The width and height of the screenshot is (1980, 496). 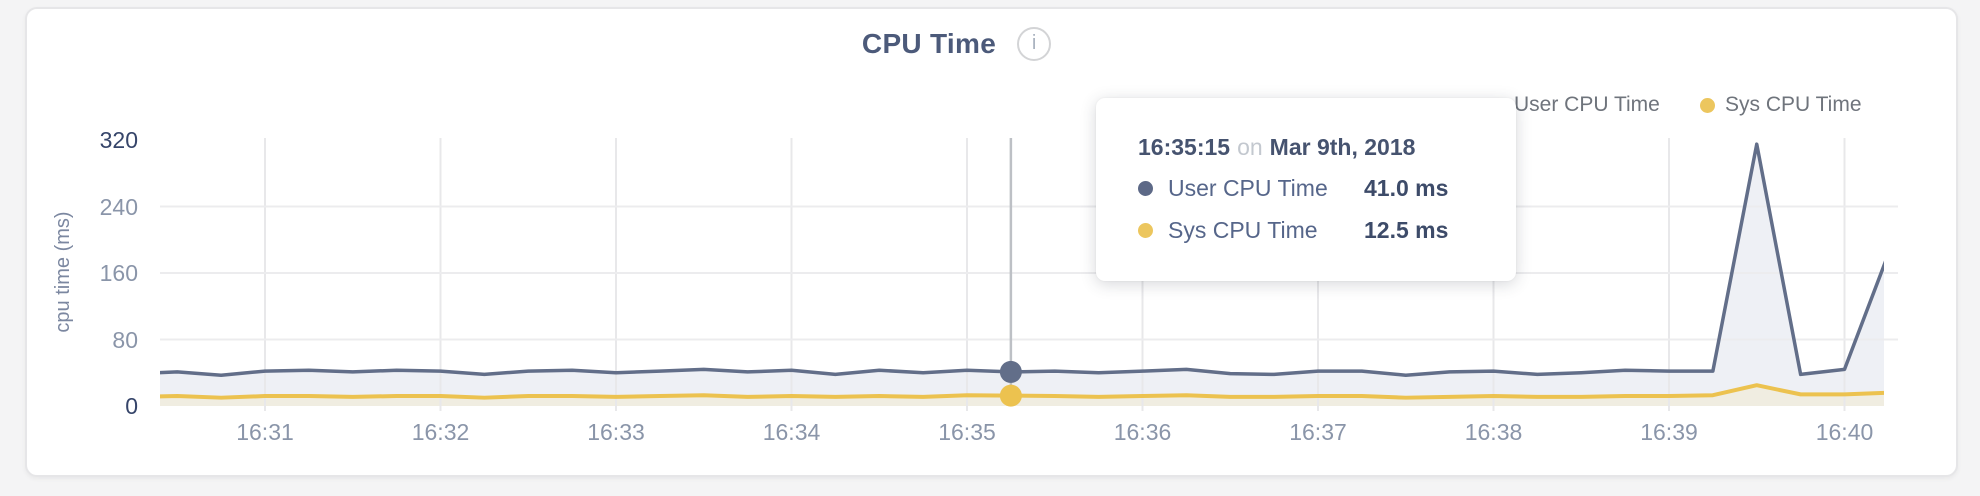 What do you see at coordinates (131, 406) in the screenshot?
I see `y-tick-label: 0` at bounding box center [131, 406].